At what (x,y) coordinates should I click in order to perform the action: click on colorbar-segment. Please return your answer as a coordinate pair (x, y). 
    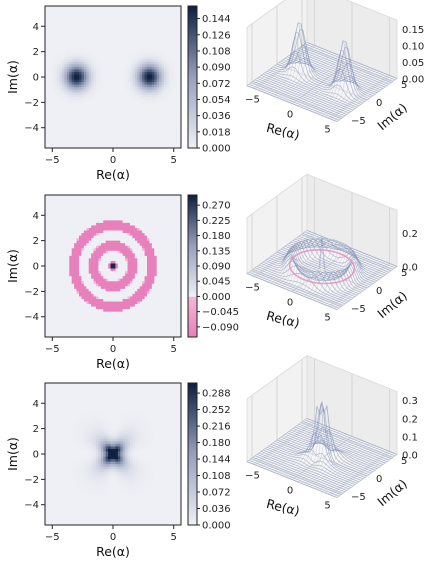
    Looking at the image, I should click on (192, 128).